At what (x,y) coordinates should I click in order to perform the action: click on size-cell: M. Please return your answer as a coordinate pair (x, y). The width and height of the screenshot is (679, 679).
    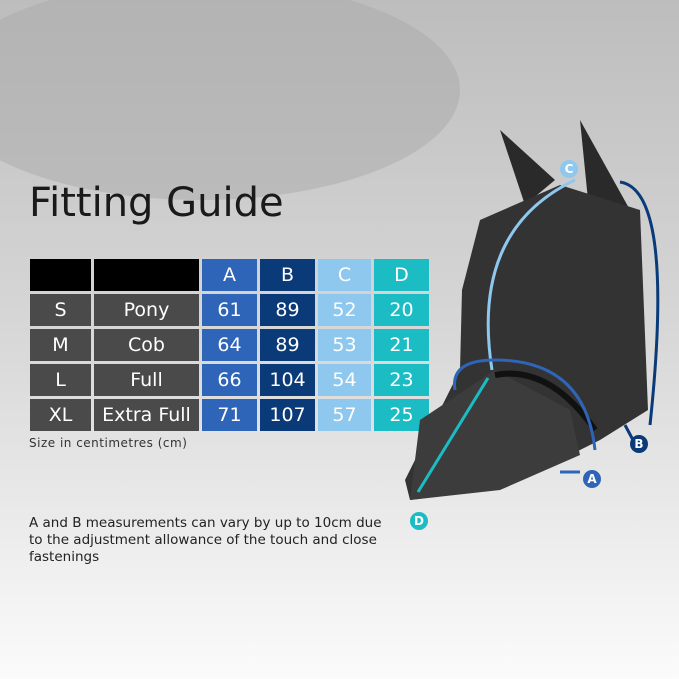
    Looking at the image, I should click on (60, 345).